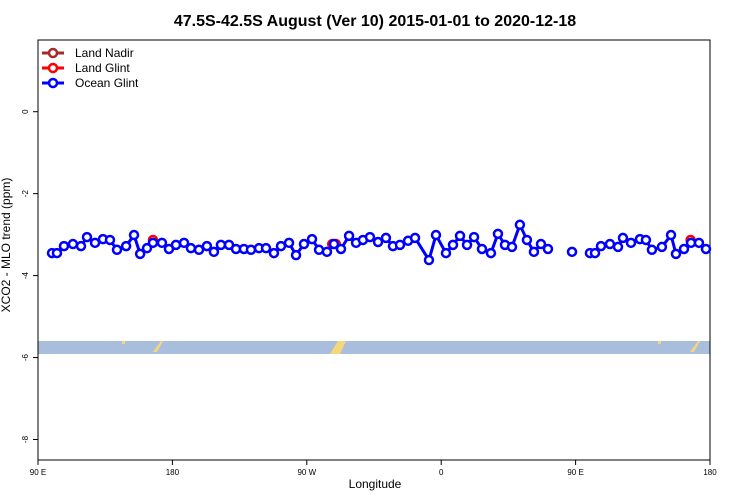 Image resolution: width=750 pixels, height=500 pixels. I want to click on x-tick-label: 0, so click(441, 472).